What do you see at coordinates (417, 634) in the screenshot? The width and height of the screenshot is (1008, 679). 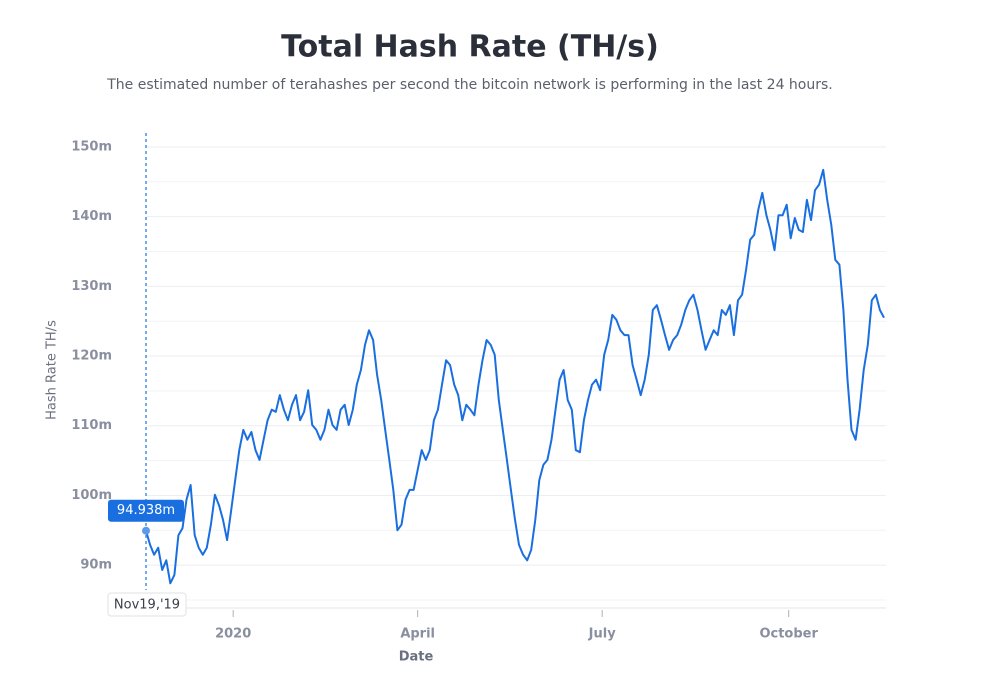 I see `x-tick-label: April` at bounding box center [417, 634].